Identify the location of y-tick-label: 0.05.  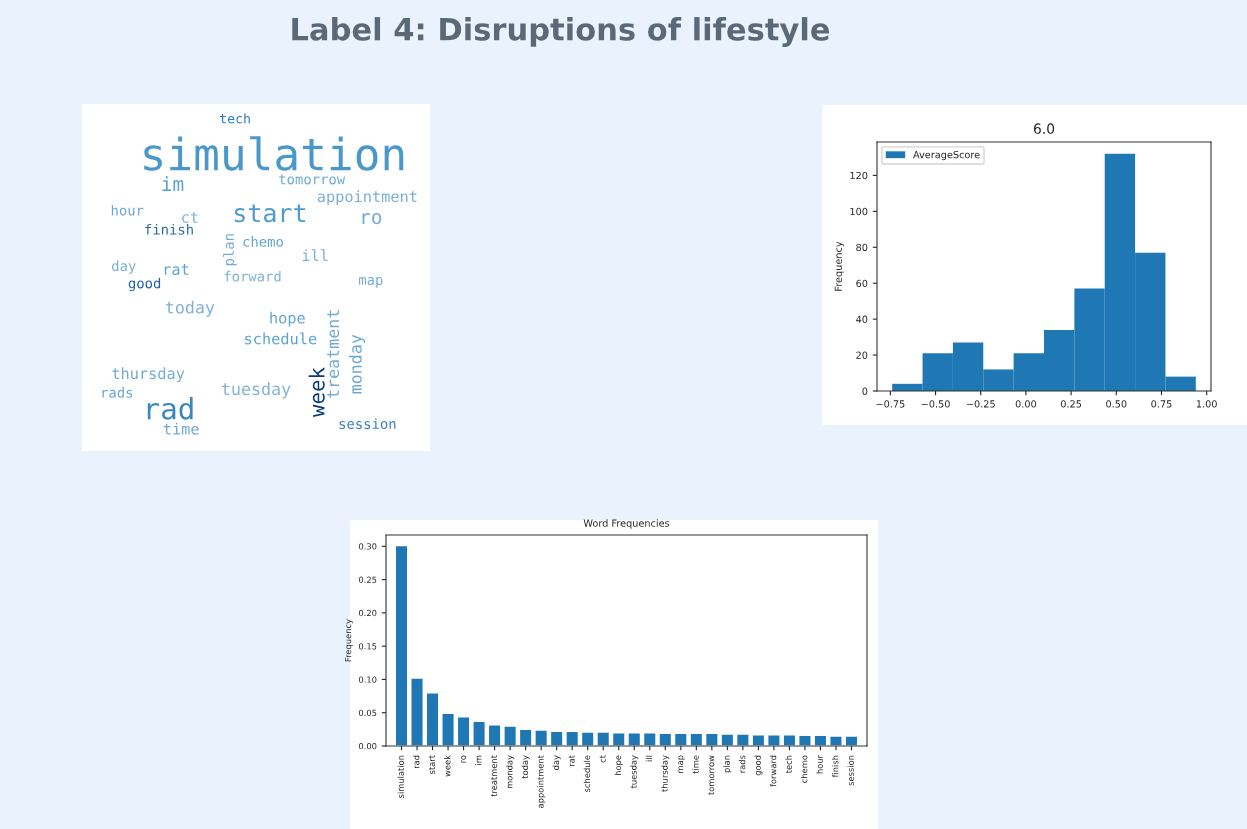
(367, 712).